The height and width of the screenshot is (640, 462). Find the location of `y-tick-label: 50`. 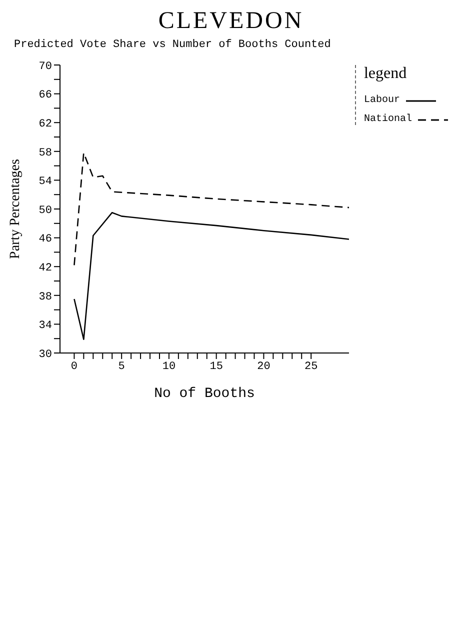

y-tick-label: 50 is located at coordinates (45, 210).